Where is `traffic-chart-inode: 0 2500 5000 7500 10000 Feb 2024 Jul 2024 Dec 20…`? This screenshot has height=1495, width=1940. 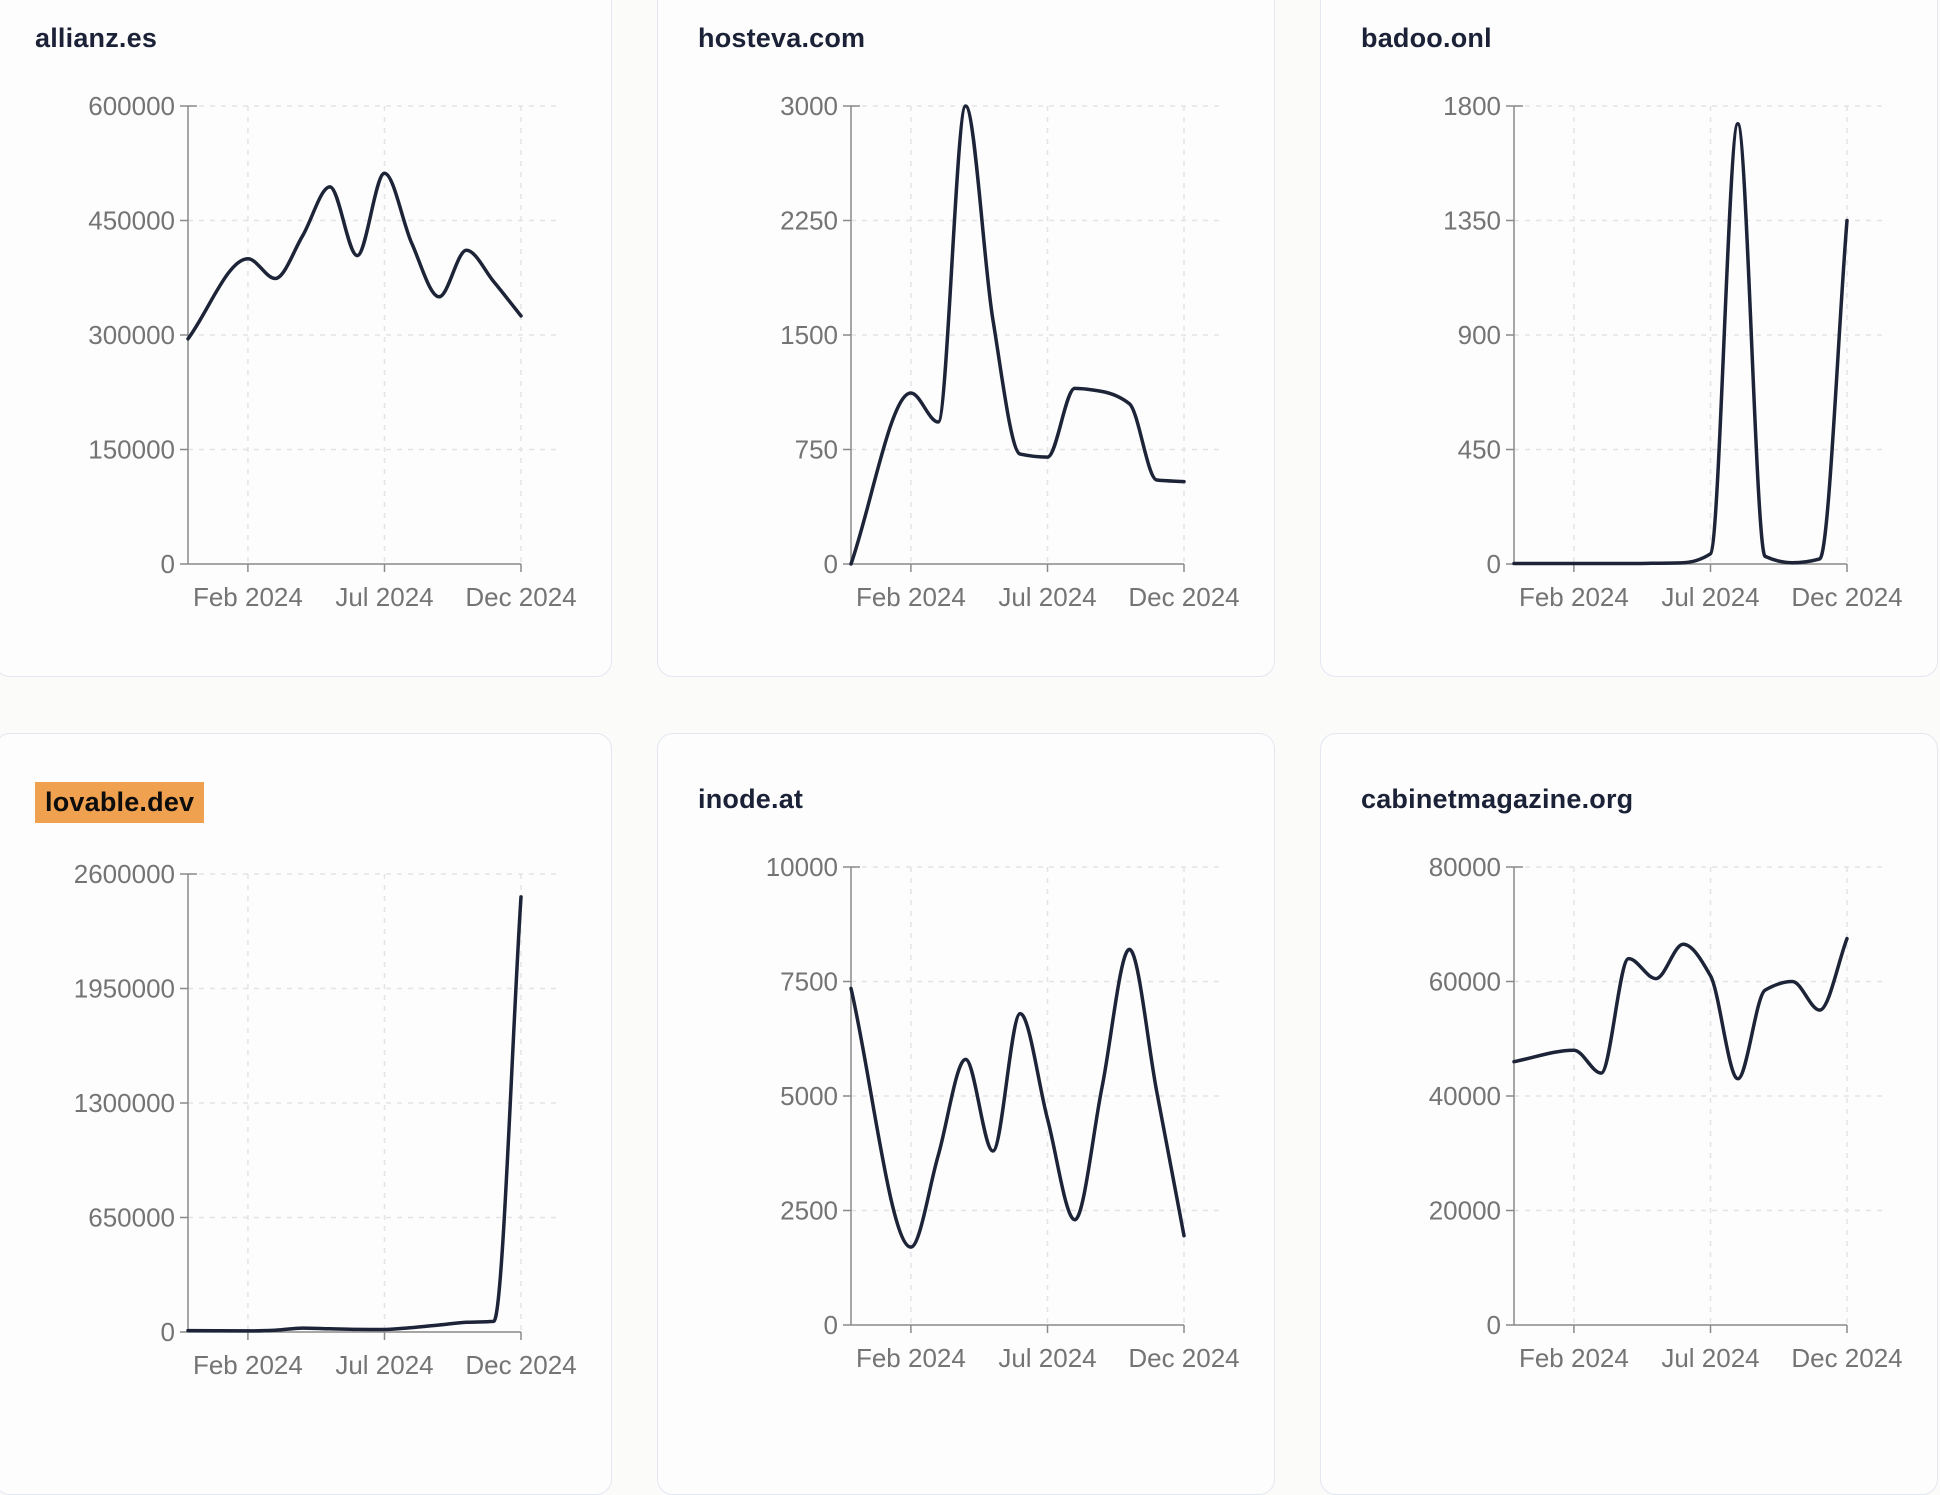
traffic-chart-inode: 0 2500 5000 7500 10000 Feb 2024 Jul 2024 Dec 20… is located at coordinates (969, 1106).